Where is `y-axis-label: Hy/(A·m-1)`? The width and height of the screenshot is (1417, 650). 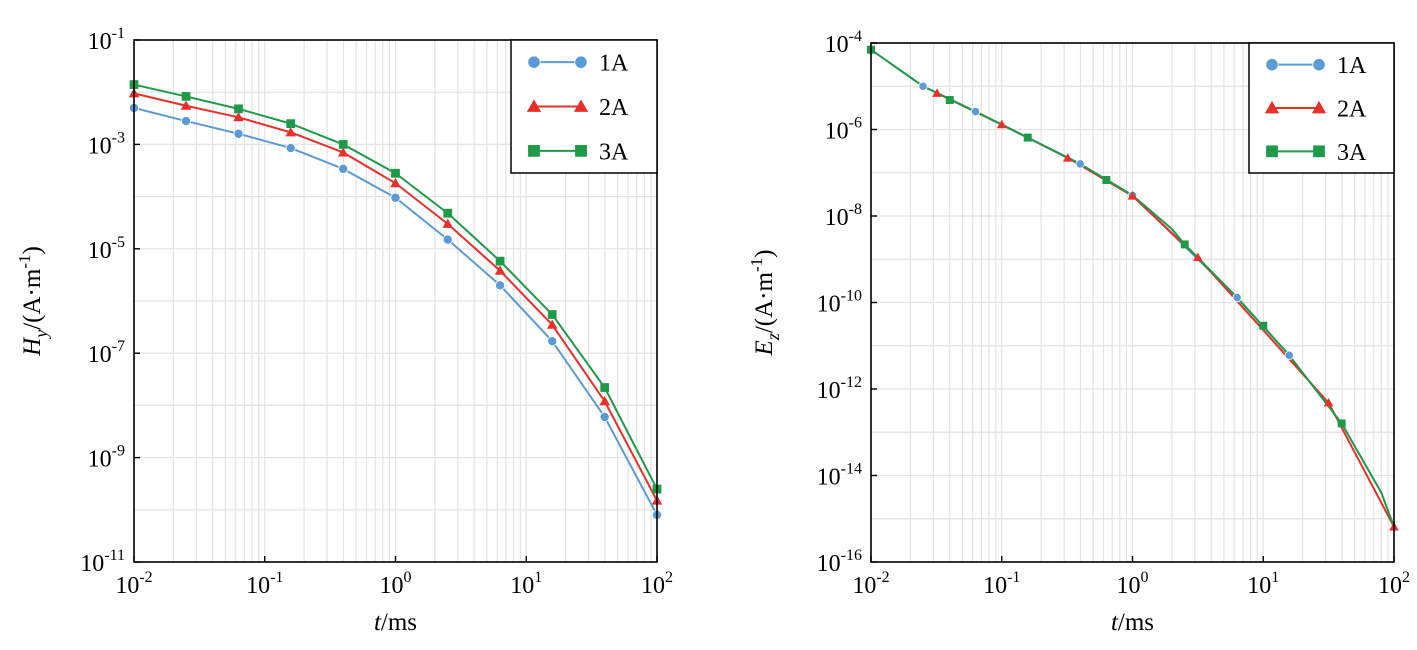
y-axis-label: Hy/(A·m-1) is located at coordinates (33, 301).